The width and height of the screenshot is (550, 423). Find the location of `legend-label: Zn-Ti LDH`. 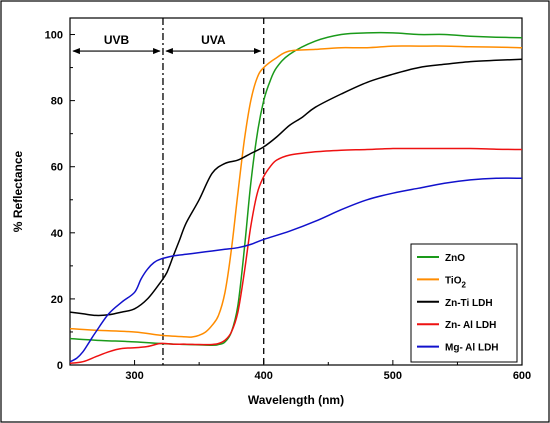

legend-label: Zn-Ti LDH is located at coordinates (469, 303).